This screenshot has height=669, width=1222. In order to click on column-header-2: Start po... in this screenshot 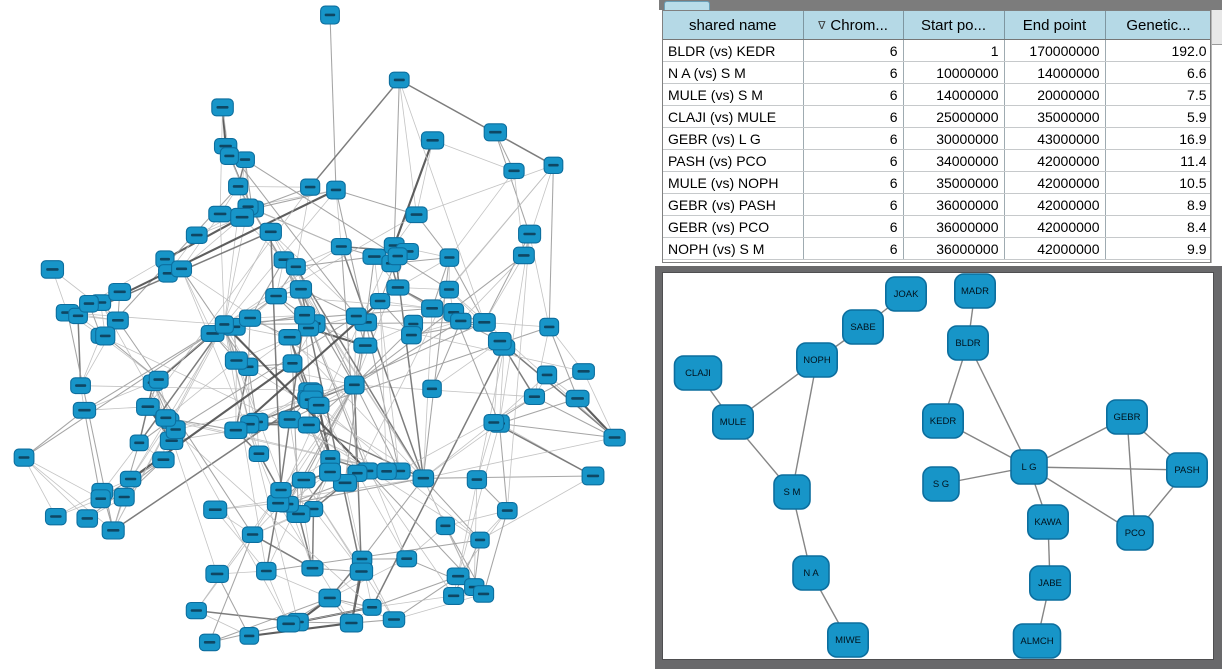, I will do `click(954, 25)`.